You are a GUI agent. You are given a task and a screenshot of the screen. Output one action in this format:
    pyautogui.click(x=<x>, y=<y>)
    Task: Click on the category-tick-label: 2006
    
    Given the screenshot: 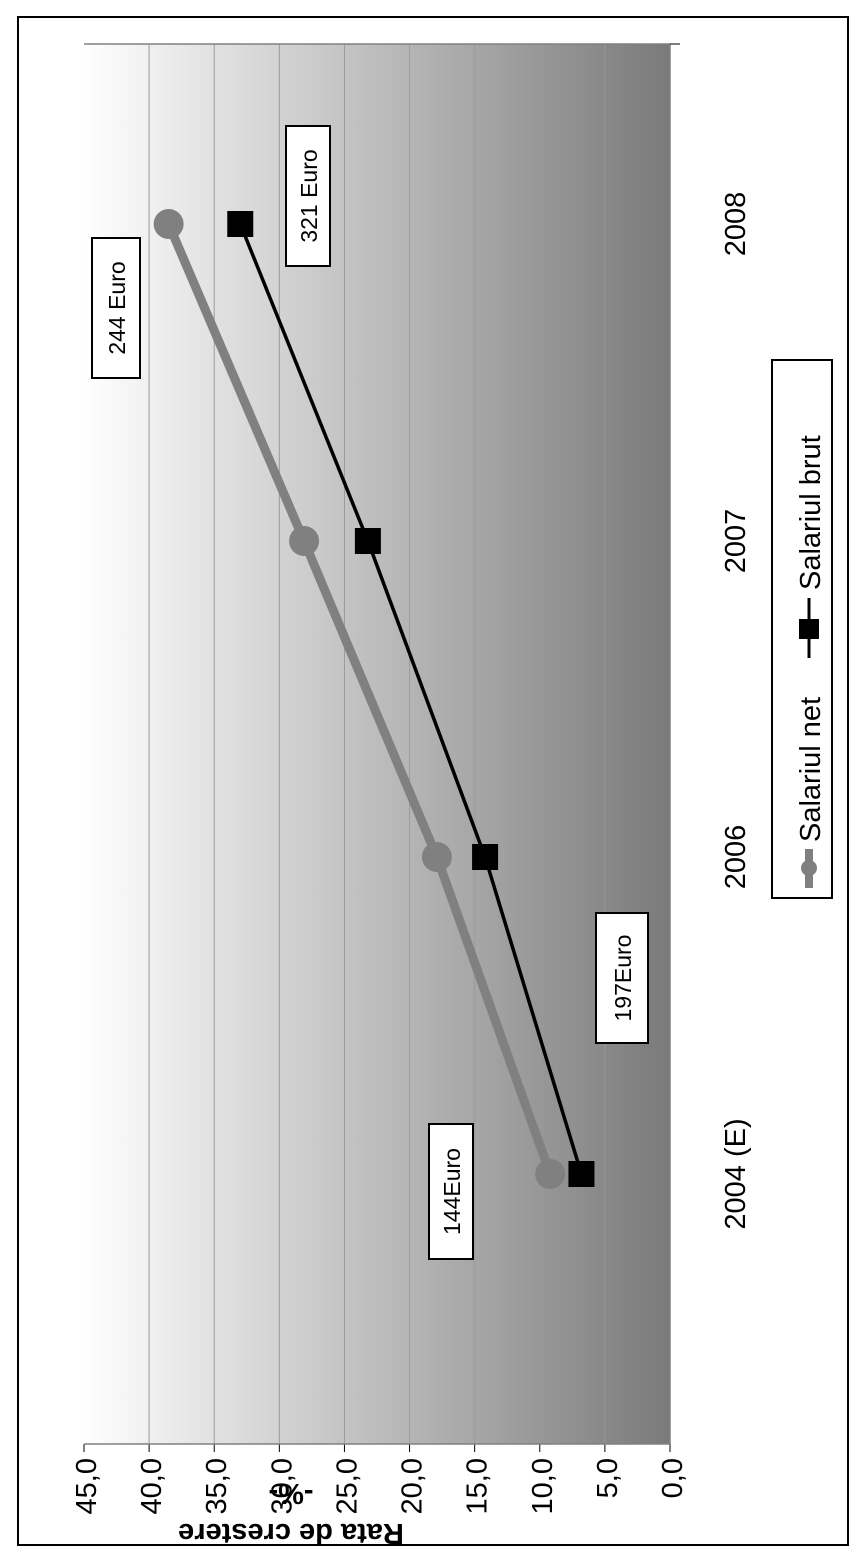 What is the action you would take?
    pyautogui.click(x=736, y=857)
    